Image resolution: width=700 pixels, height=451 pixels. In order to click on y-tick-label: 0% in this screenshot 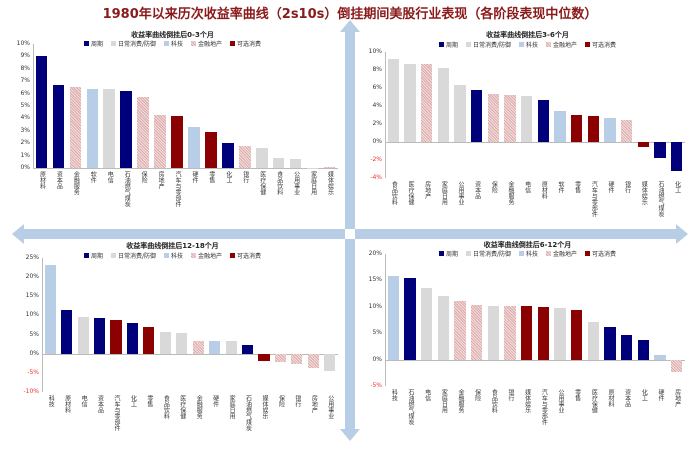, I will do `click(377, 359)`.